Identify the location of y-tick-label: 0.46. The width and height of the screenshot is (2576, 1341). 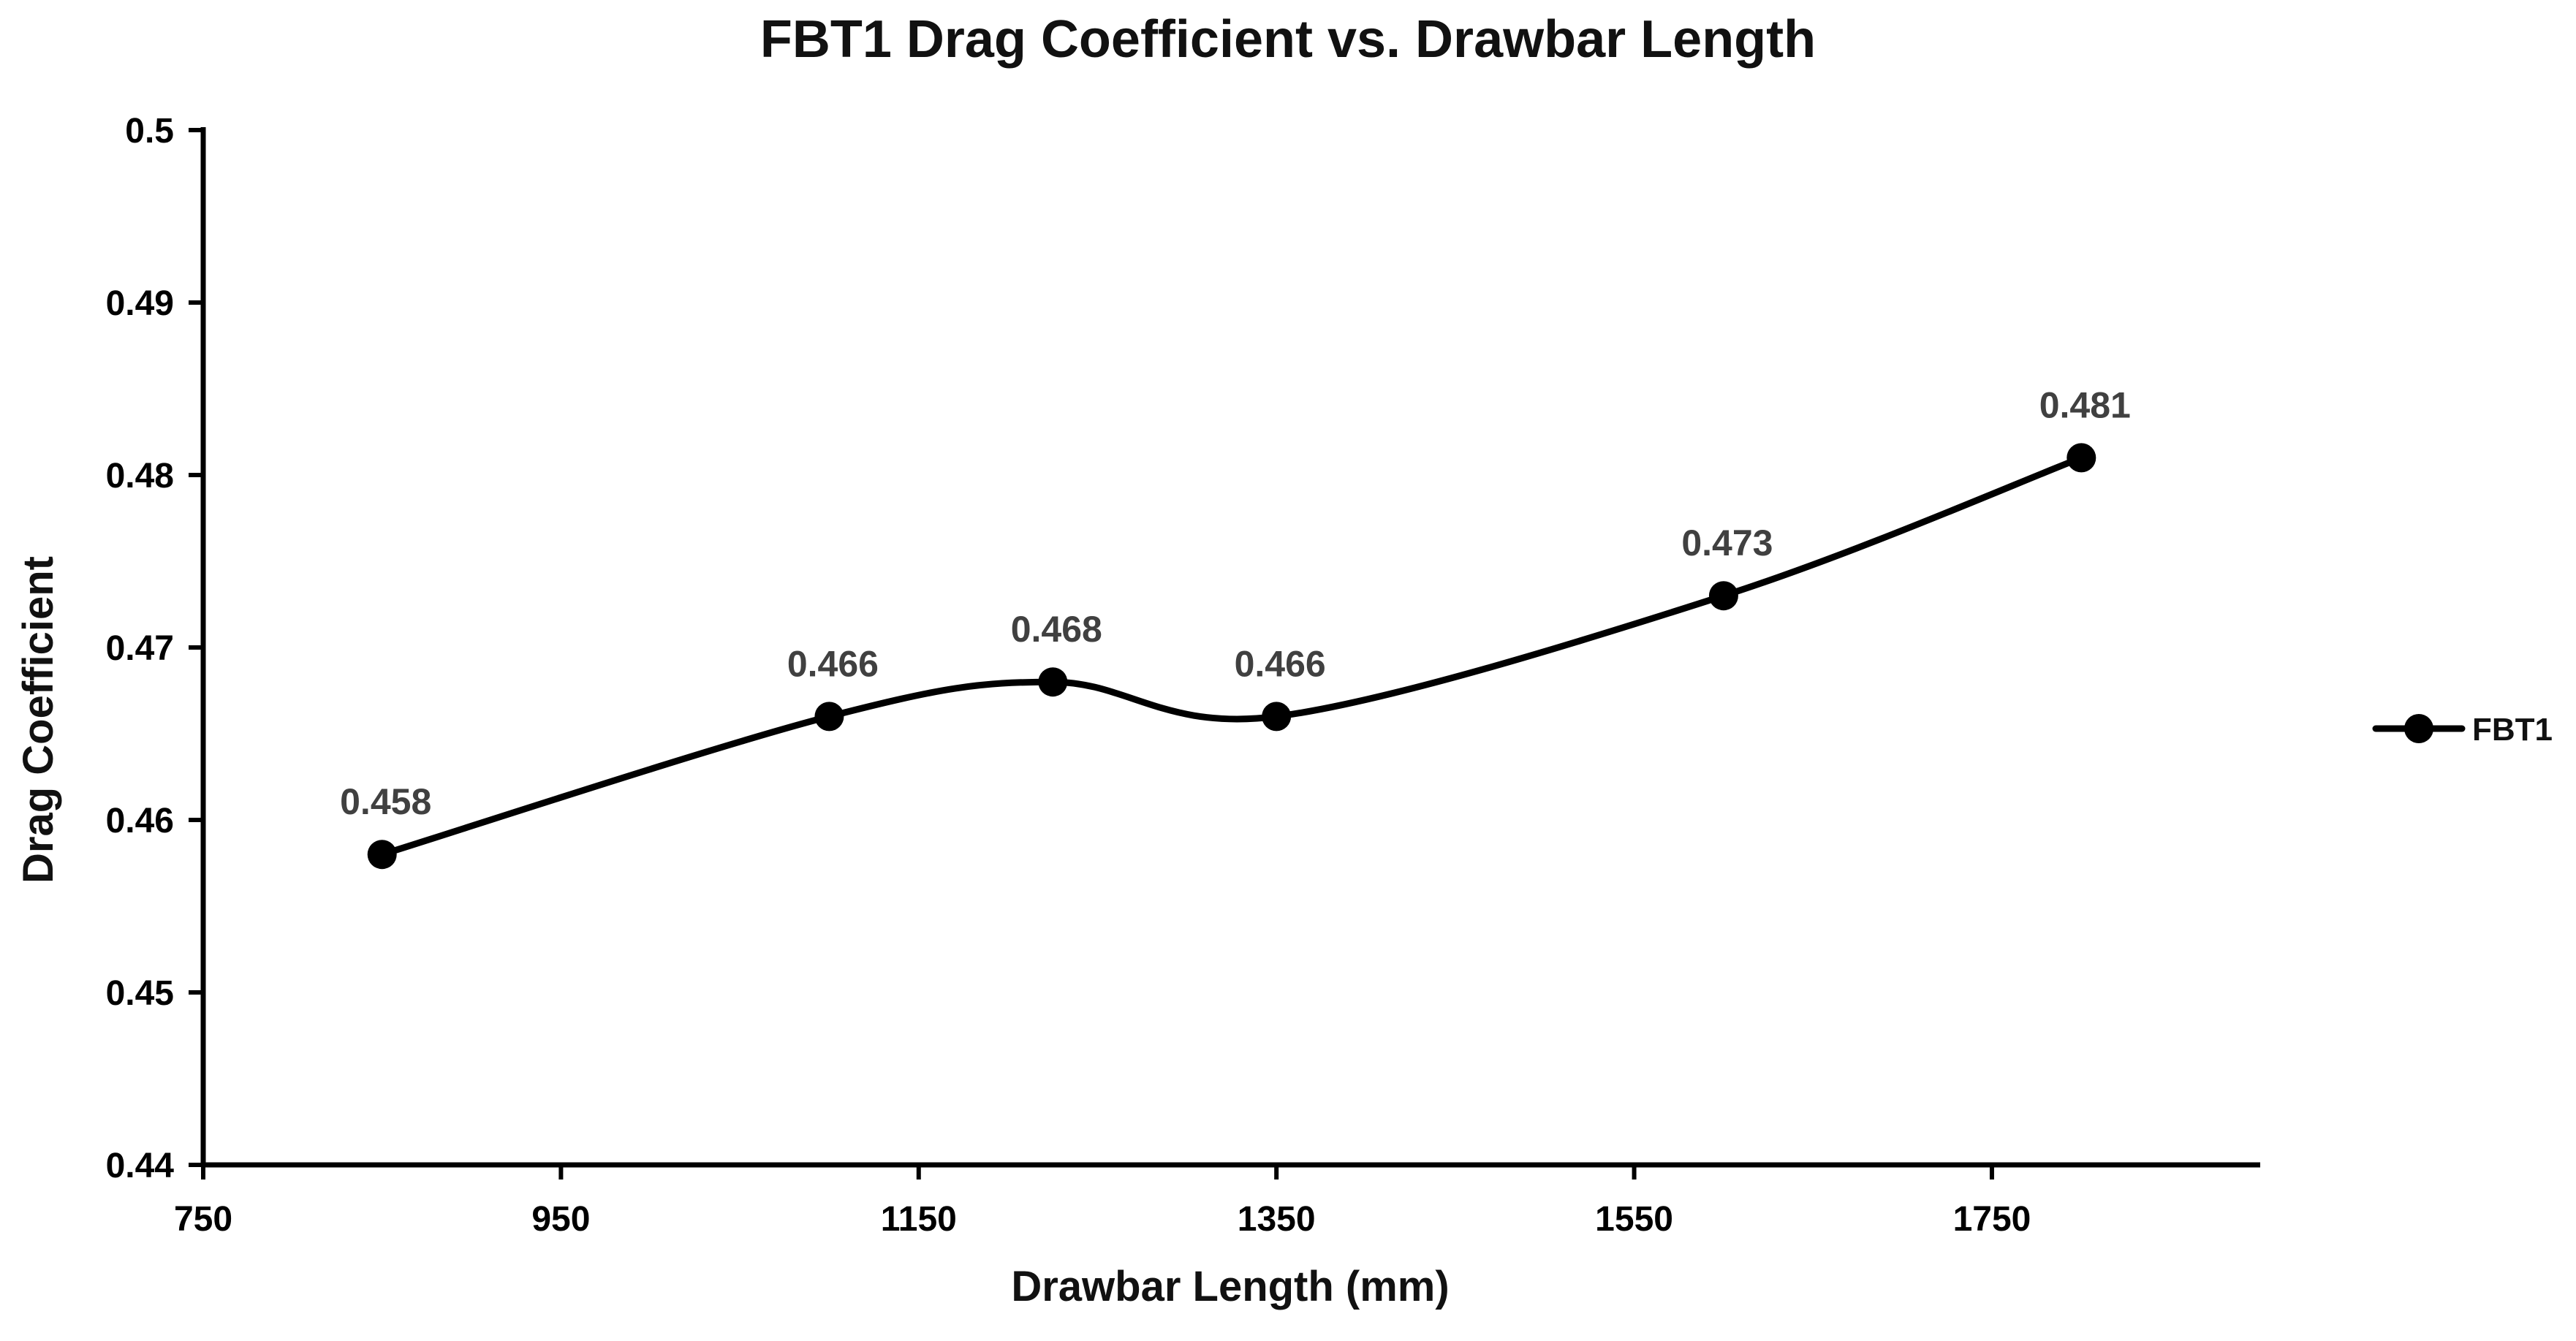
(140, 821).